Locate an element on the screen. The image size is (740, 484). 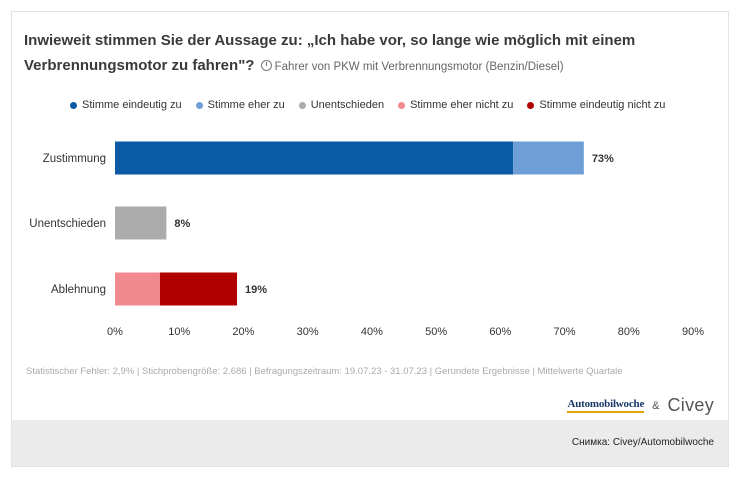
x-tick-label: 20% is located at coordinates (243, 332).